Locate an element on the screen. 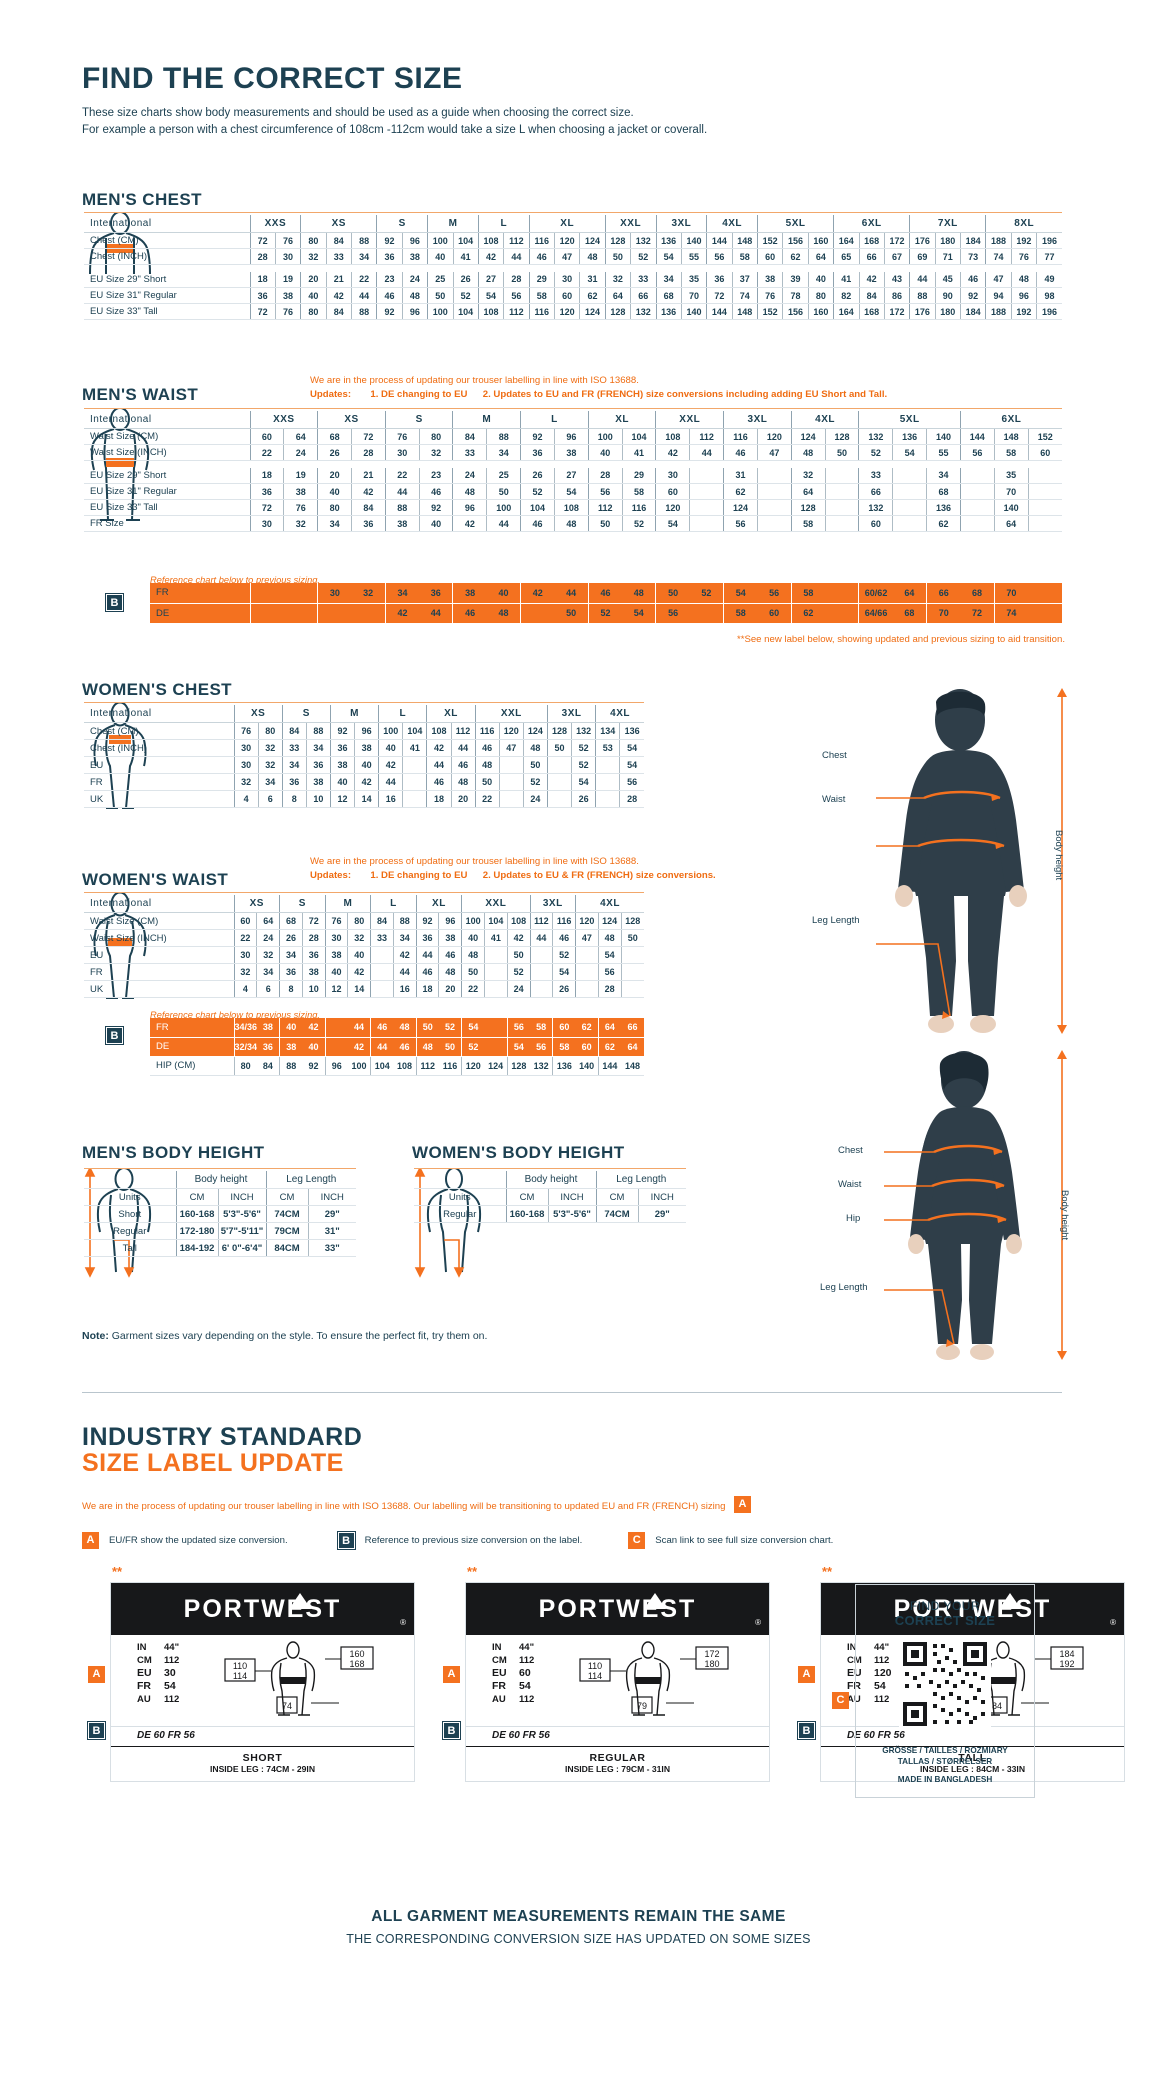  legend-tag-c: C is located at coordinates (637, 1540).